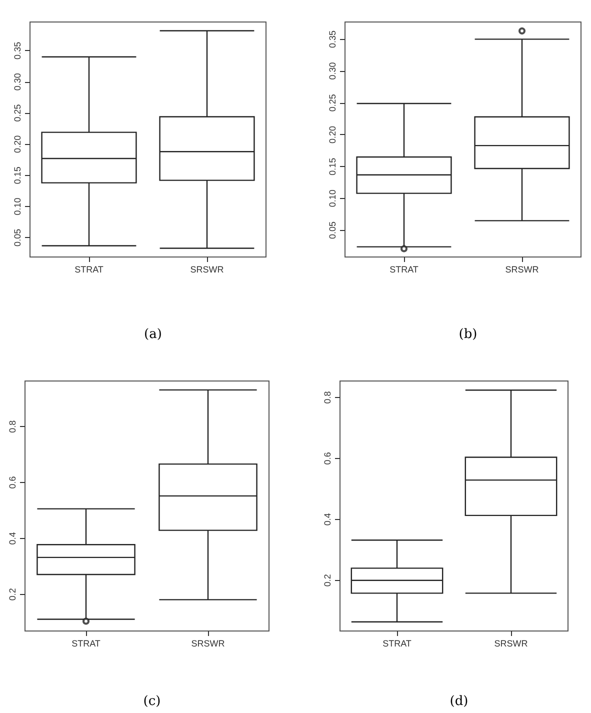 This screenshot has width=591, height=713. What do you see at coordinates (153, 334) in the screenshot?
I see `text: (a)` at bounding box center [153, 334].